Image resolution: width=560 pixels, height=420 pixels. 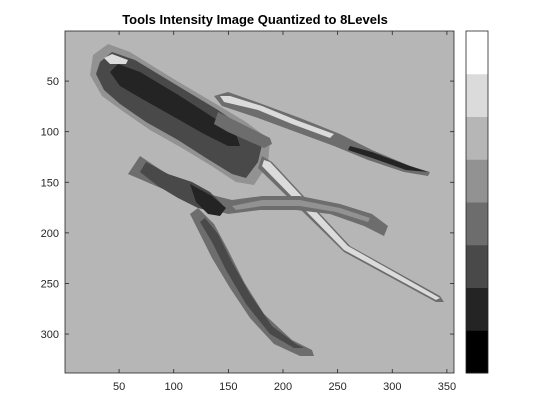 I want to click on small-screwdriver-shape, so click(x=322, y=134).